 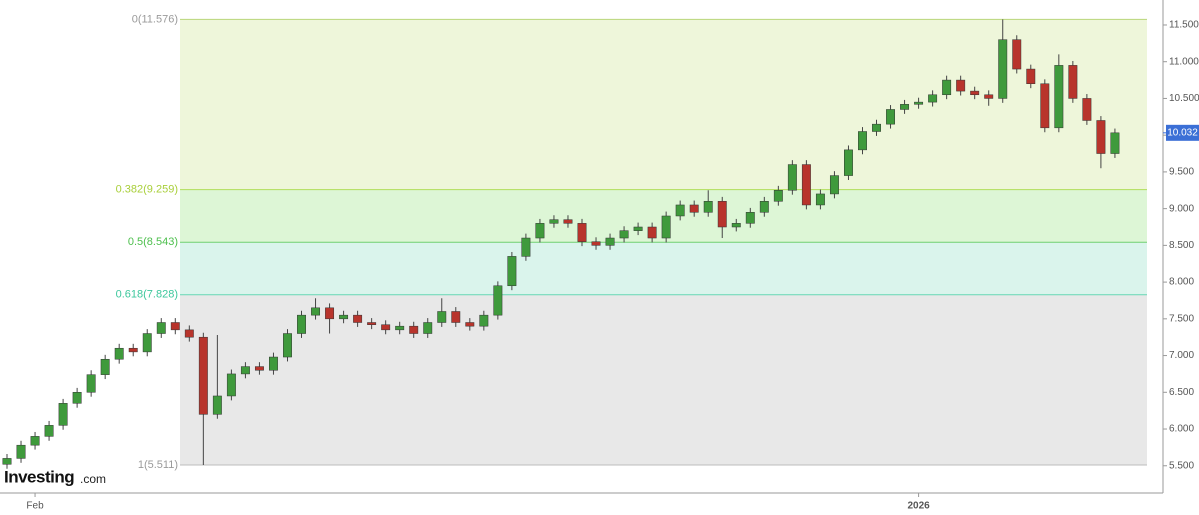 I want to click on fib-label: 0.382(9.259), so click(x=147, y=190).